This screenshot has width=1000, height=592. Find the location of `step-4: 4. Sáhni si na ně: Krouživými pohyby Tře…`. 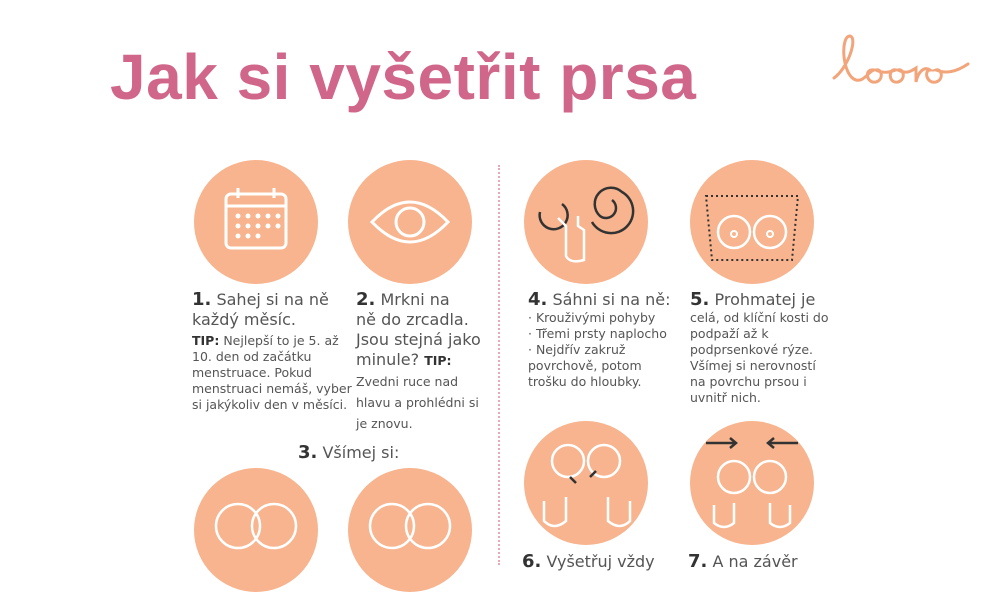

step-4: 4. Sáhni si na ně: Krouživými pohyby Tře… is located at coordinates (603, 340).